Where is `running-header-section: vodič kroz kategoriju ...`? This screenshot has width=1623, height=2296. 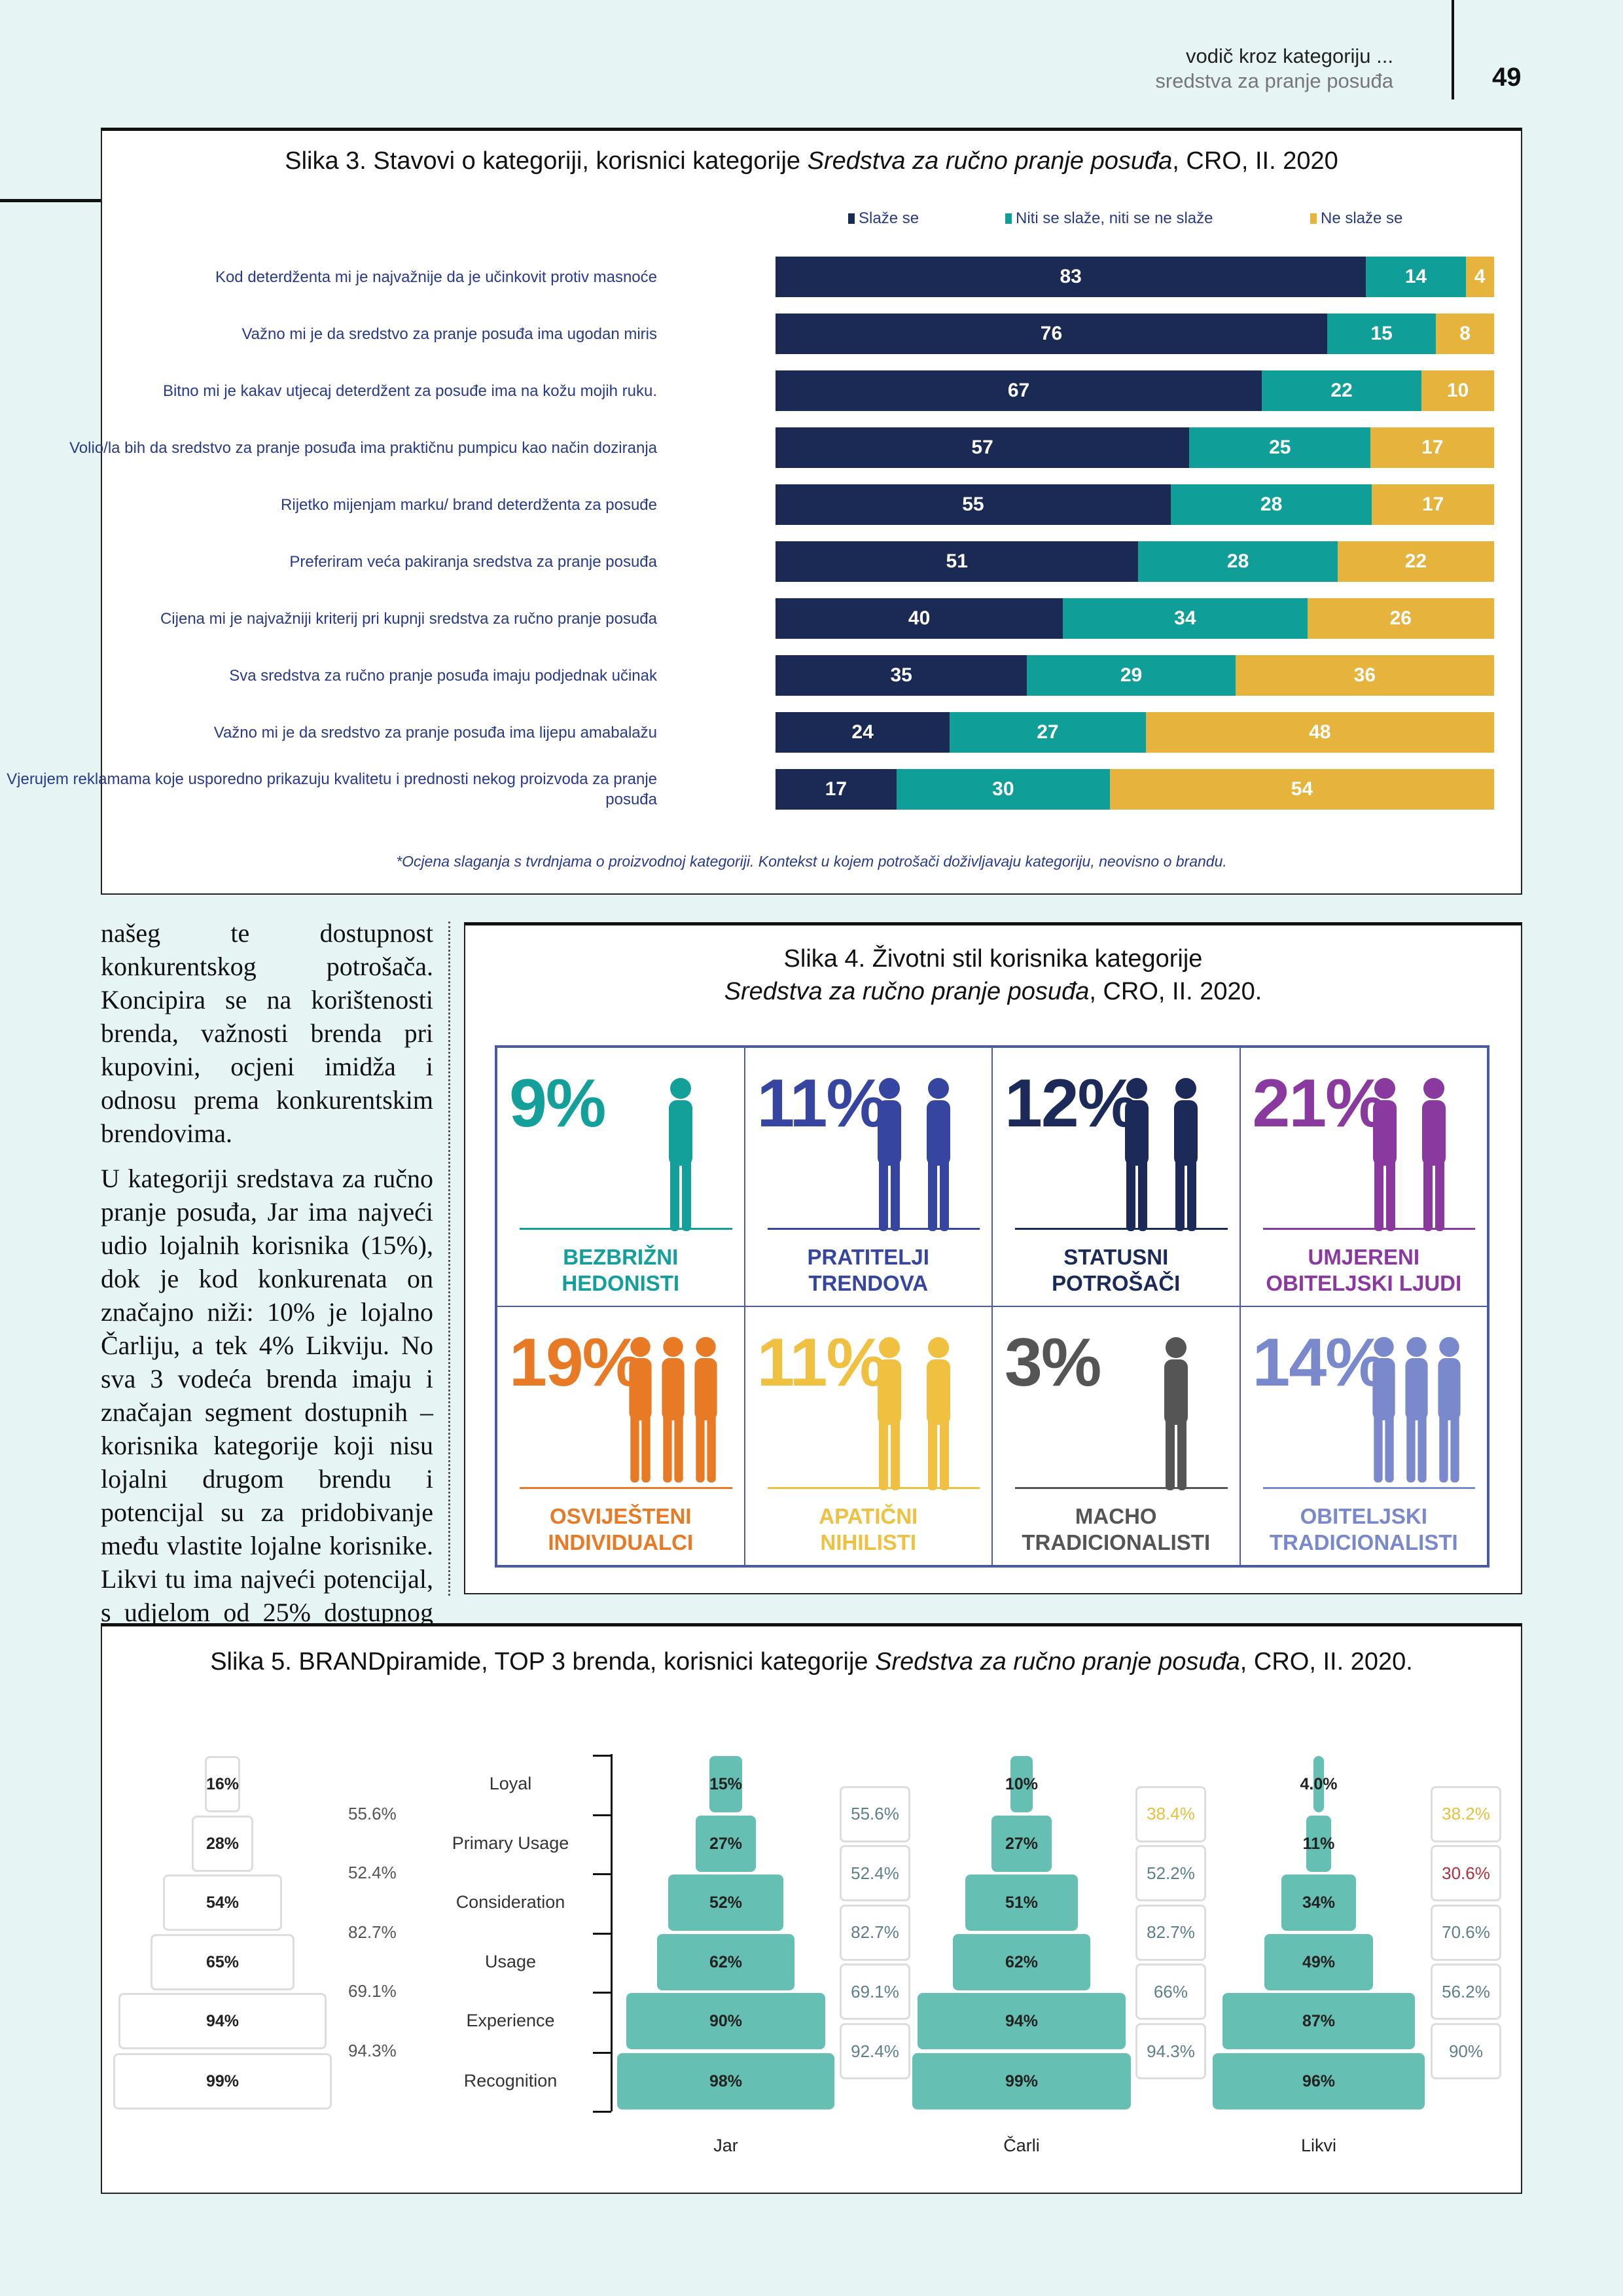
running-header-section: vodič kroz kategoriju ... is located at coordinates (1289, 56).